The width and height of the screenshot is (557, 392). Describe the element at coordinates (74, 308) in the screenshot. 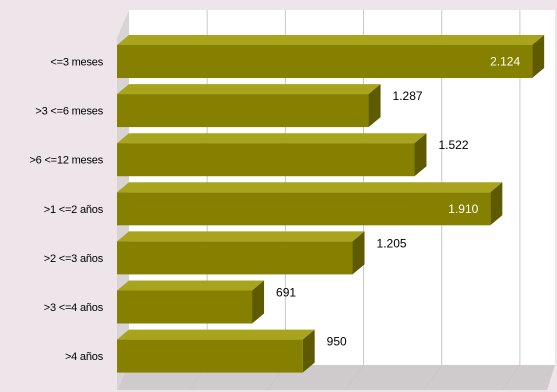

I see `category-label: >3 <=4 años` at that location.